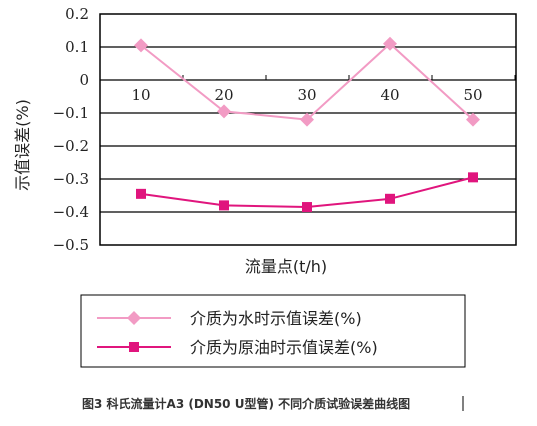  Describe the element at coordinates (472, 95) in the screenshot. I see `x-tick-label: 50` at that location.